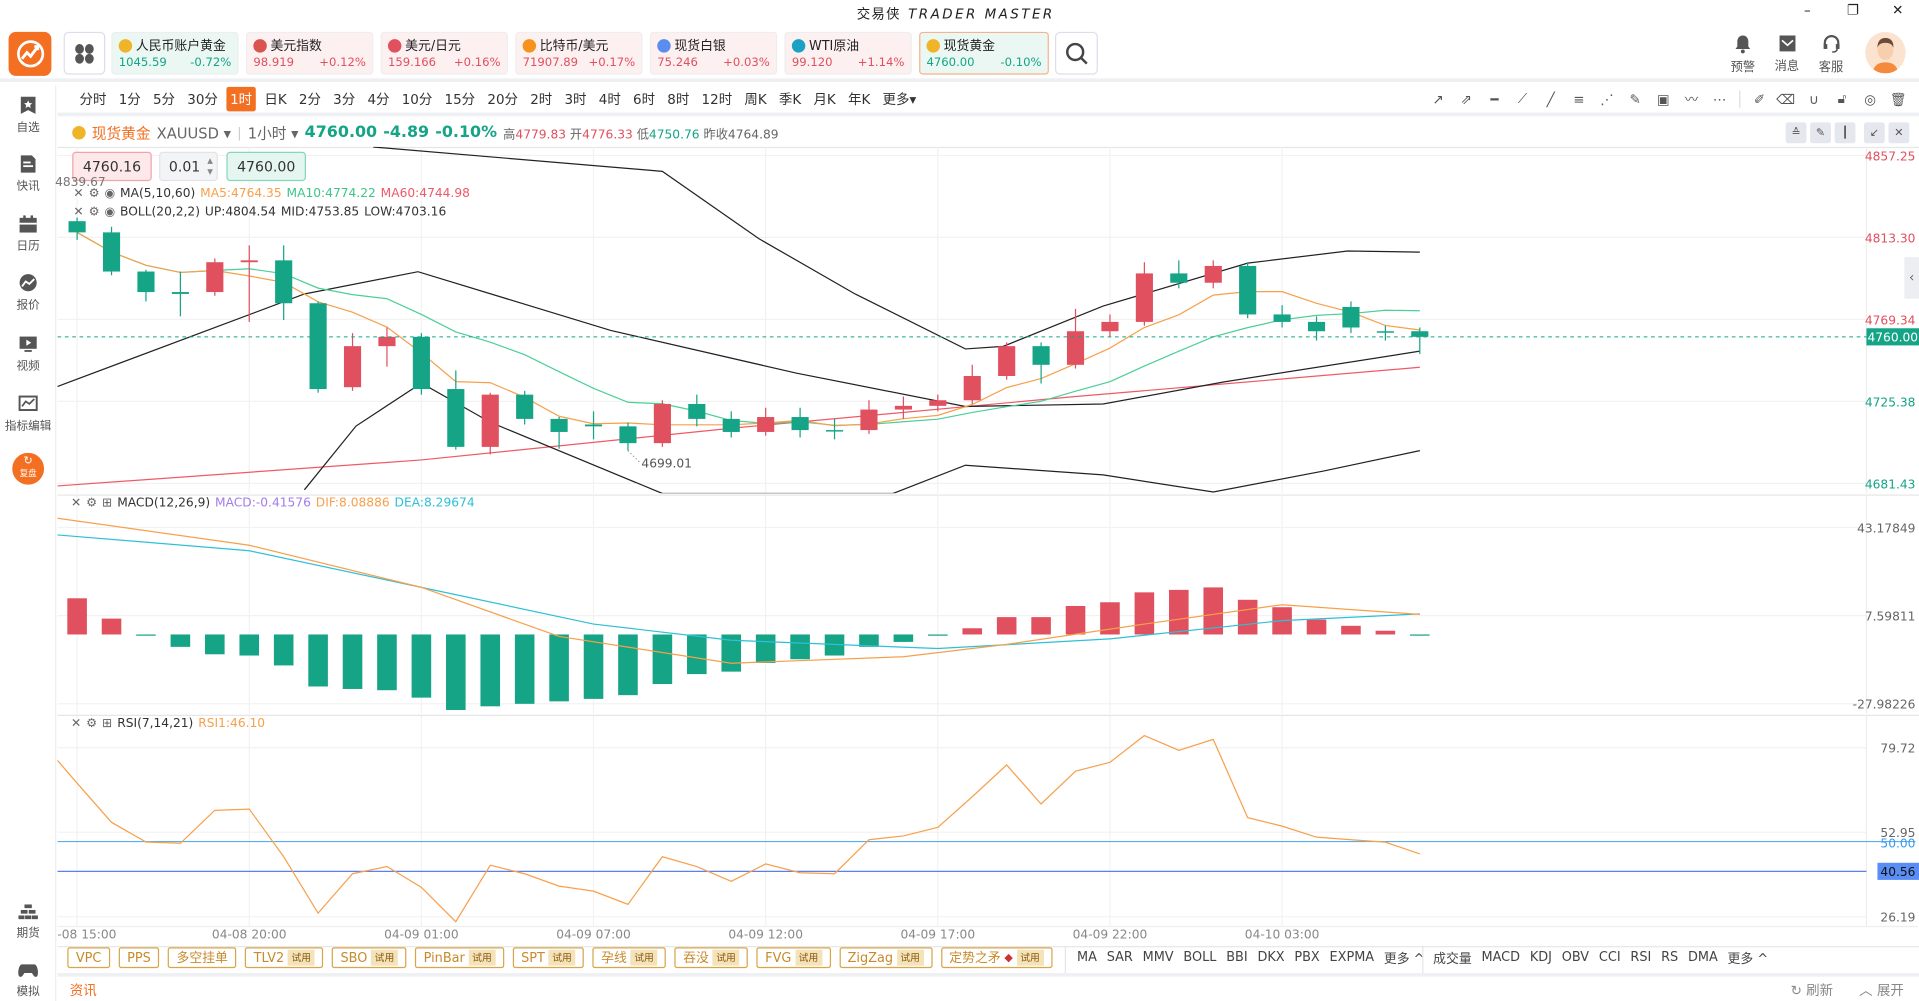  What do you see at coordinates (1748, 959) in the screenshot?
I see `sub-indicator-tab: 更多 ^` at bounding box center [1748, 959].